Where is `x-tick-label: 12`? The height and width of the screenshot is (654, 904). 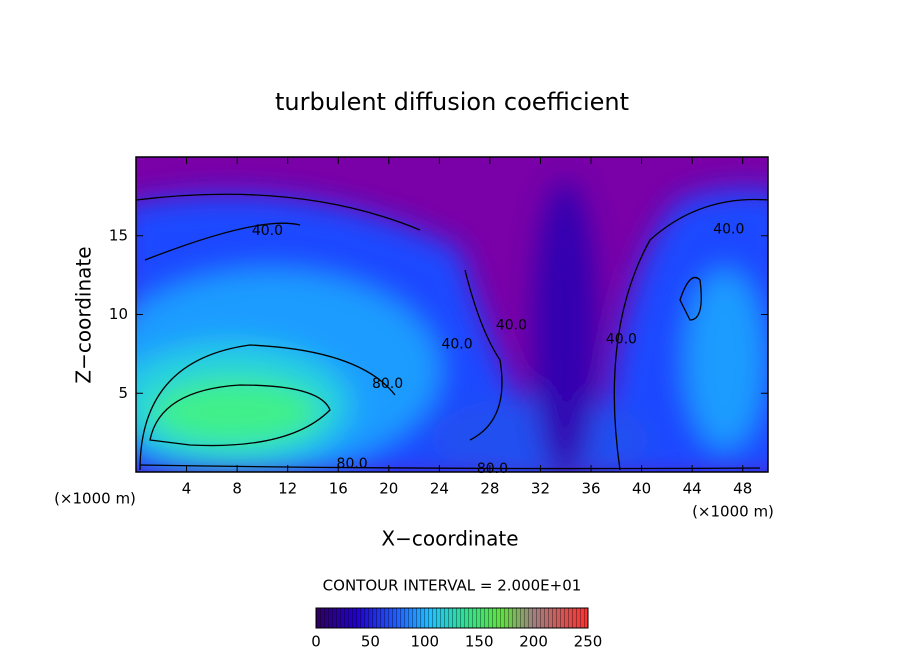
x-tick-label: 12 is located at coordinates (287, 489).